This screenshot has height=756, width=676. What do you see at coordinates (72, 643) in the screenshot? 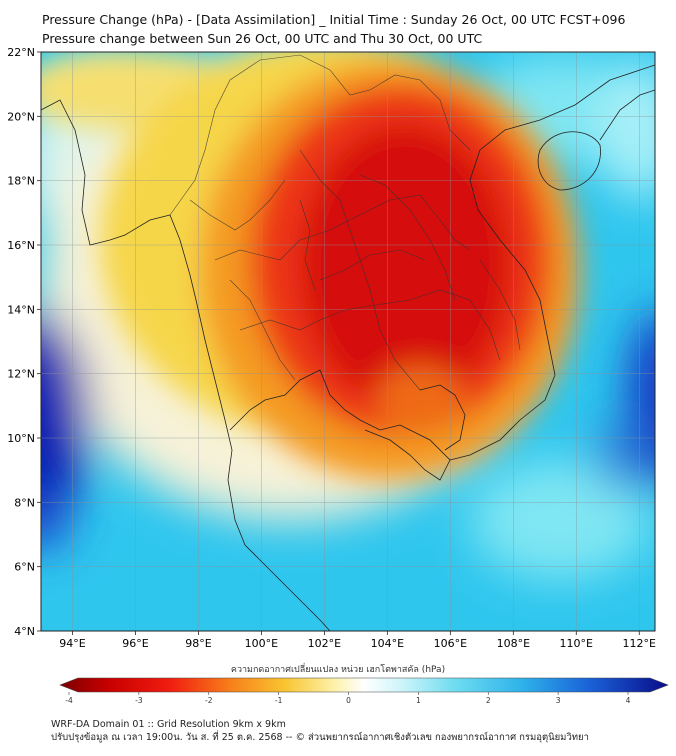
I see `lon-label: 94°E` at bounding box center [72, 643].